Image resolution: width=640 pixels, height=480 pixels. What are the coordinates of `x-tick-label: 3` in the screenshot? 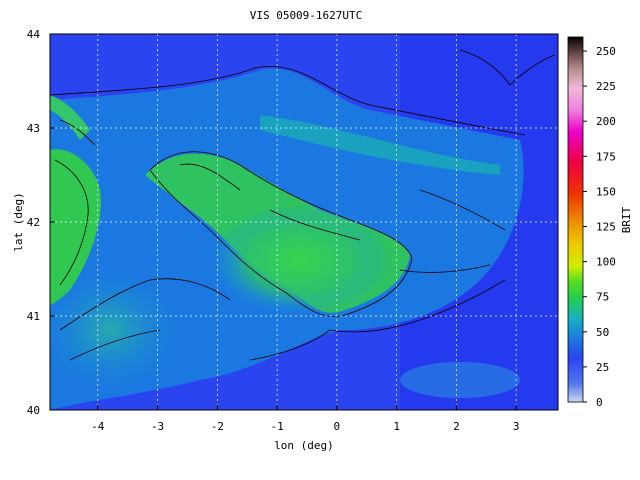 It's located at (516, 426).